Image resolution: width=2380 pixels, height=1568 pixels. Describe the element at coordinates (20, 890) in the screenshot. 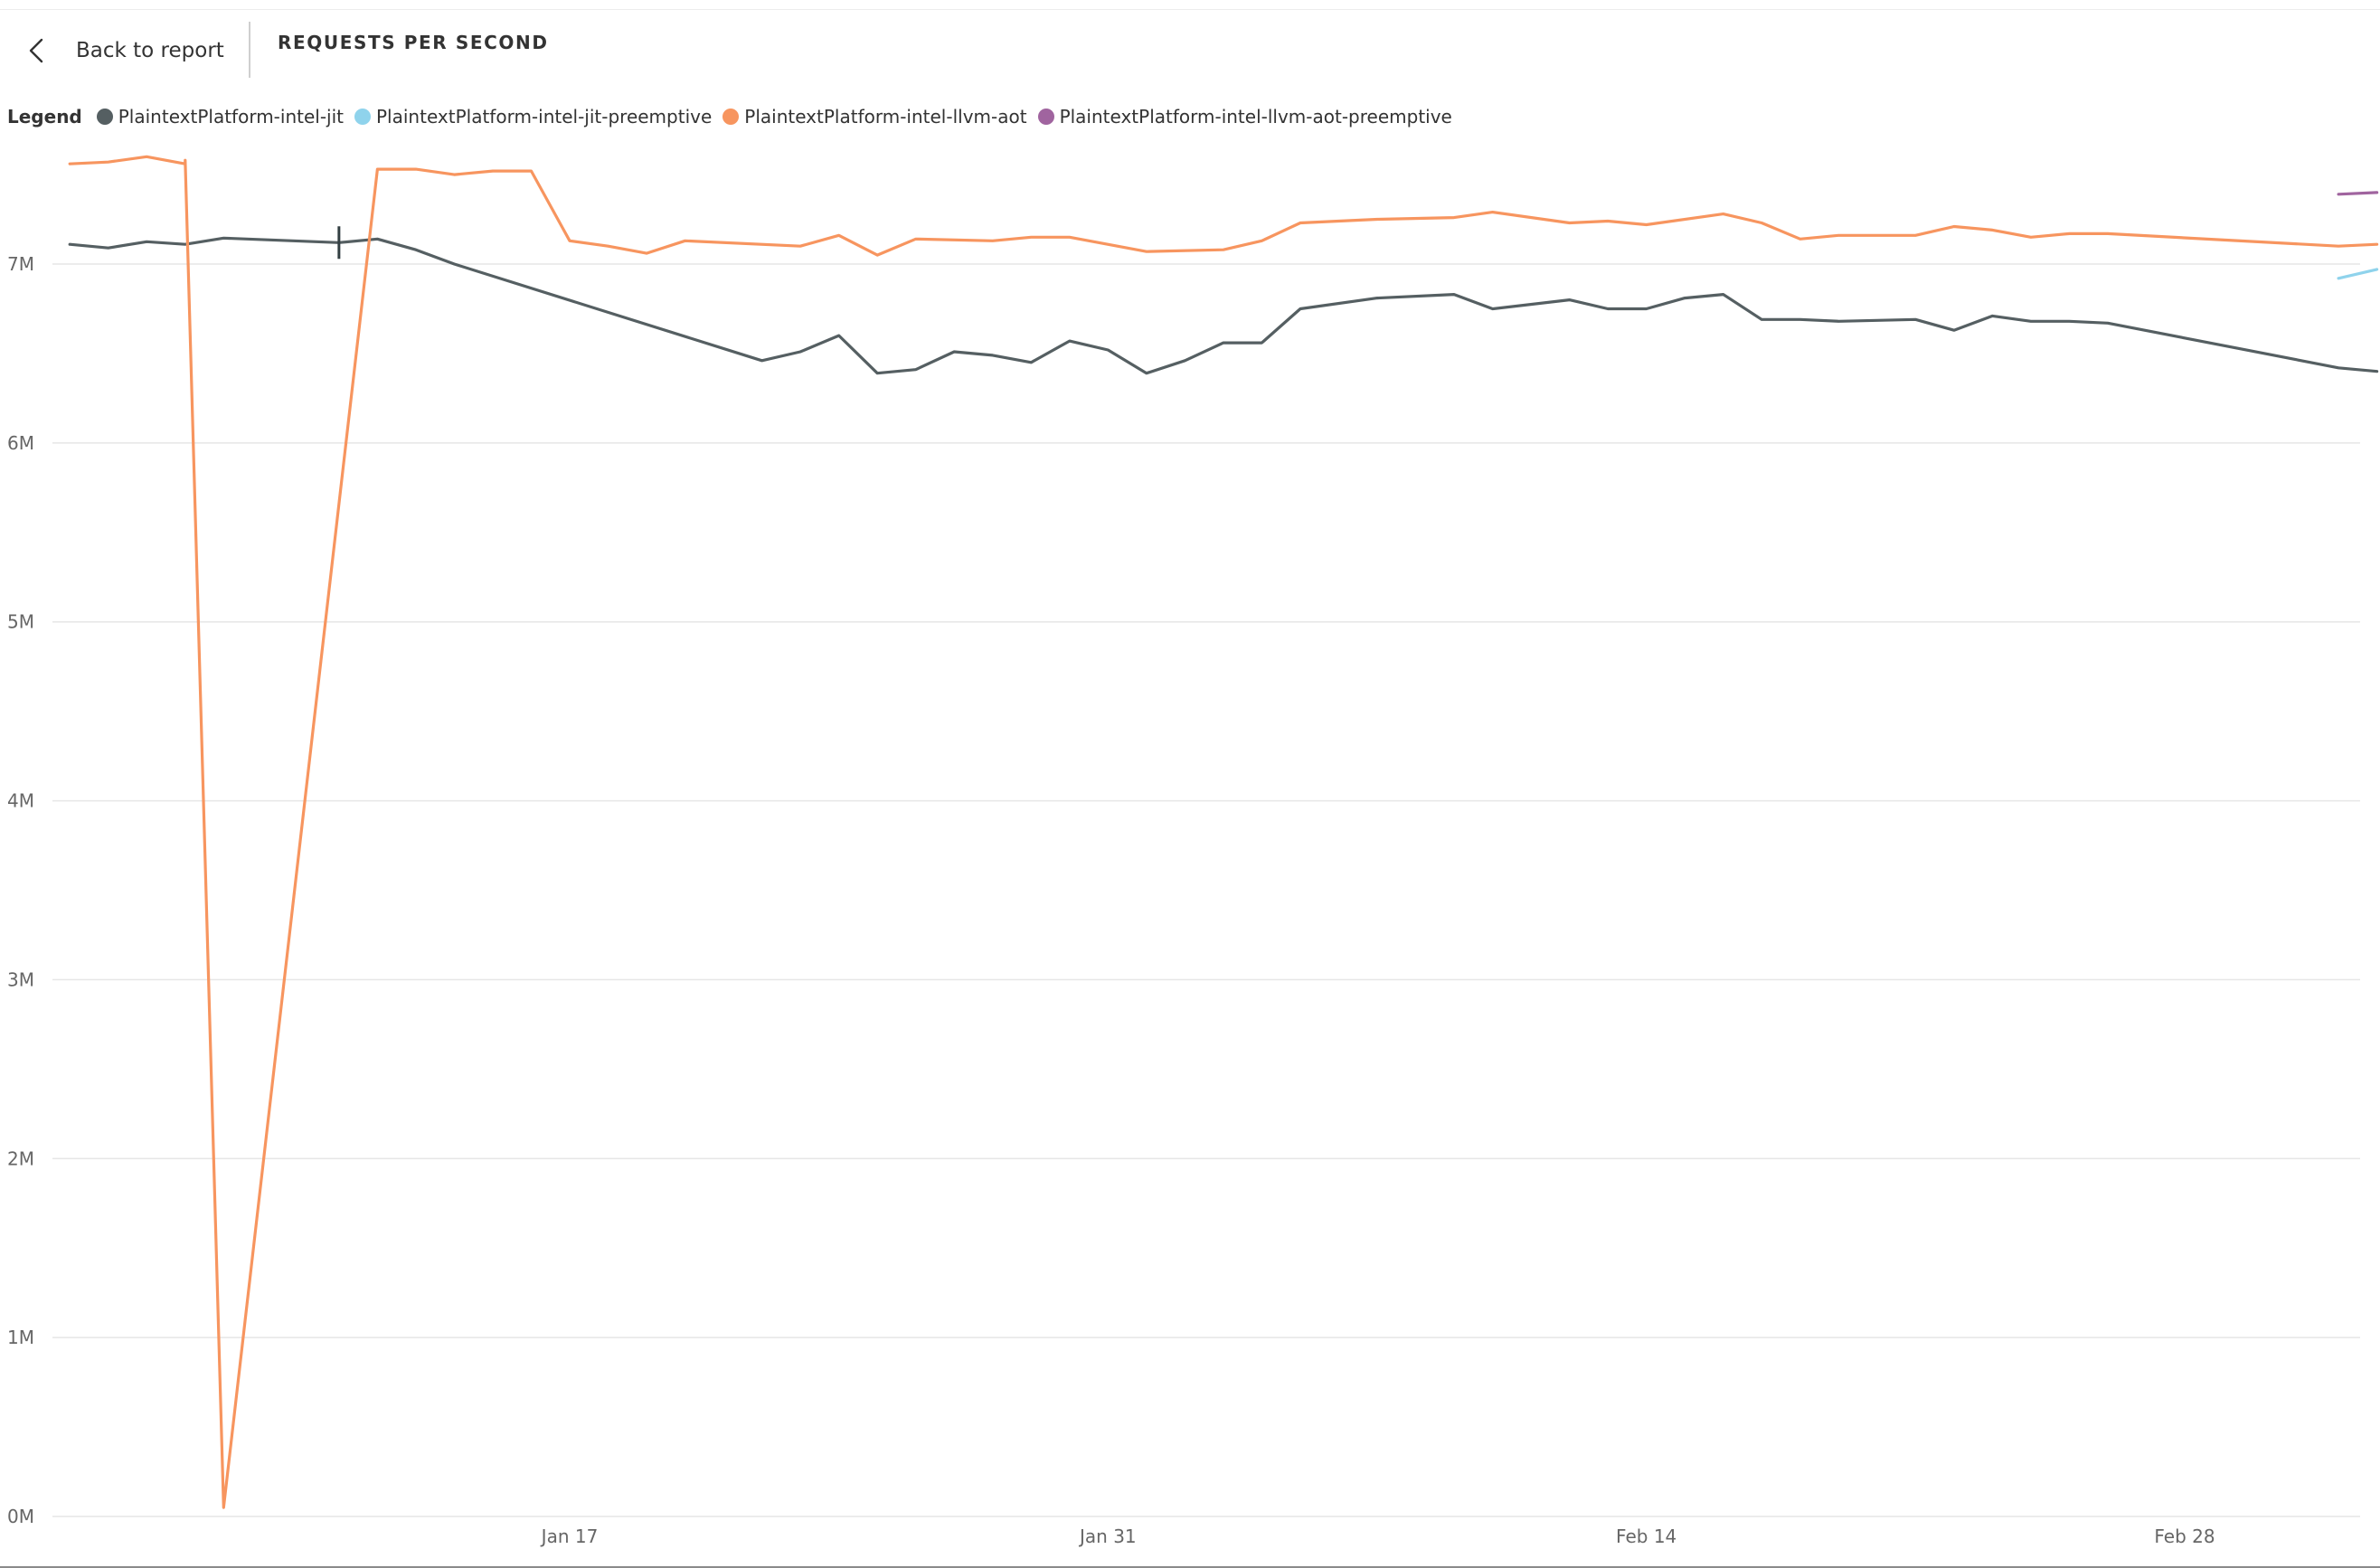

I see `y-axis: 0M 1M 2M 3M 4M 5M 6M 7M` at that location.